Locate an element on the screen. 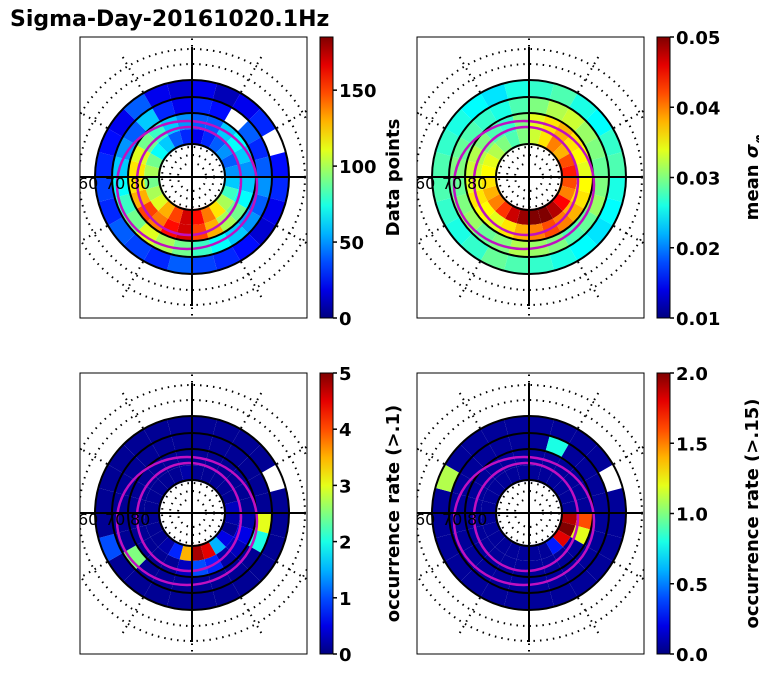 The width and height of the screenshot is (759, 674). colorbar-tick-label: 2.0 is located at coordinates (692, 374).